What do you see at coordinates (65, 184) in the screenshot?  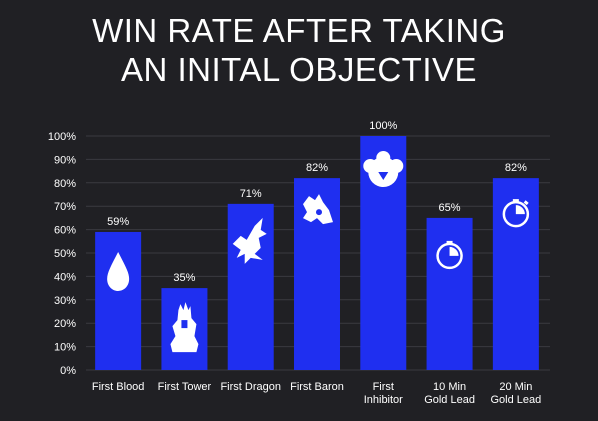 I see `y-tick-label: 80%` at bounding box center [65, 184].